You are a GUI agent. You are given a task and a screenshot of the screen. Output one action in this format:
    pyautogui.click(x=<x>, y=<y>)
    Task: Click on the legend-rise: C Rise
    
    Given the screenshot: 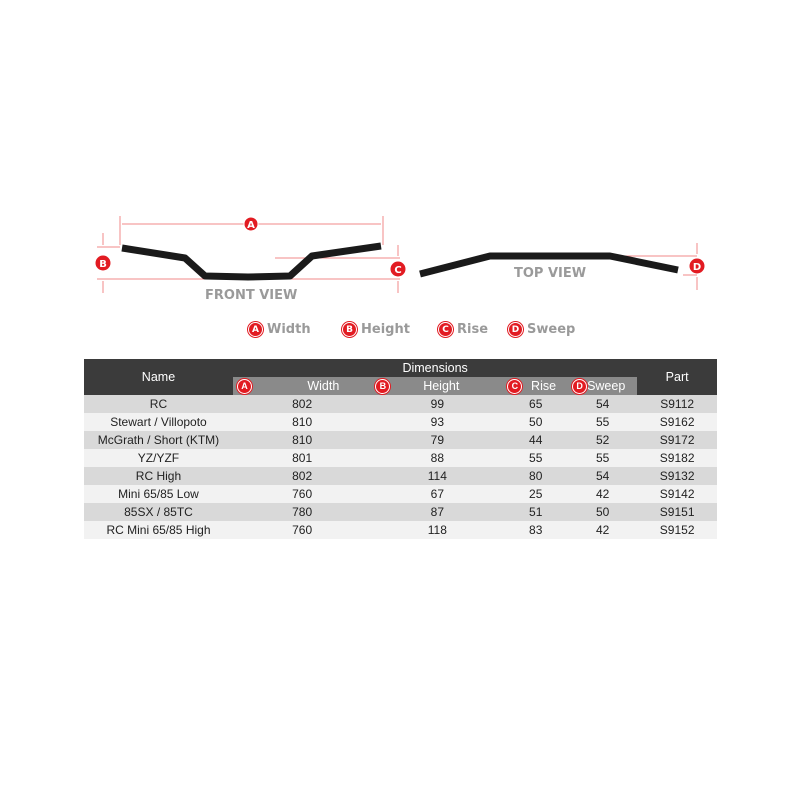 What is the action you would take?
    pyautogui.click(x=463, y=329)
    